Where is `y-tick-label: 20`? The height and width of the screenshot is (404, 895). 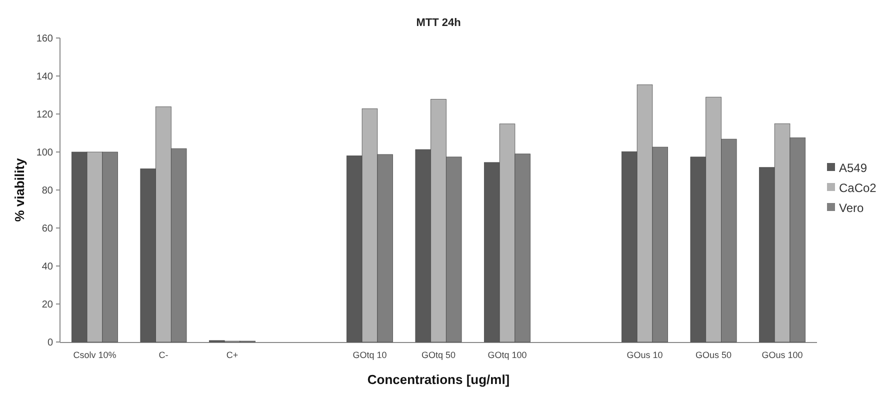
y-tick-label: 20 is located at coordinates (48, 305).